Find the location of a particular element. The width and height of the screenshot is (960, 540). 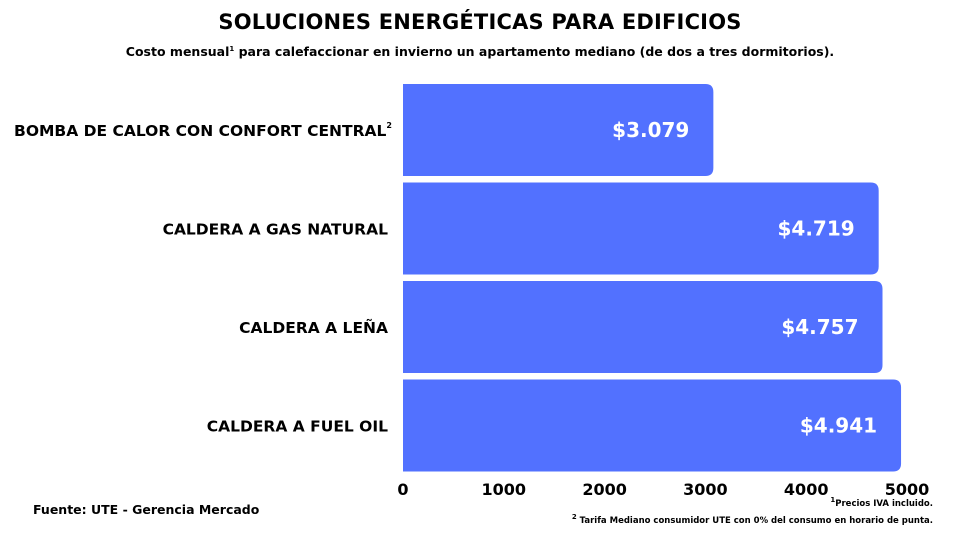

x-tick-label: 0 is located at coordinates (402, 489).